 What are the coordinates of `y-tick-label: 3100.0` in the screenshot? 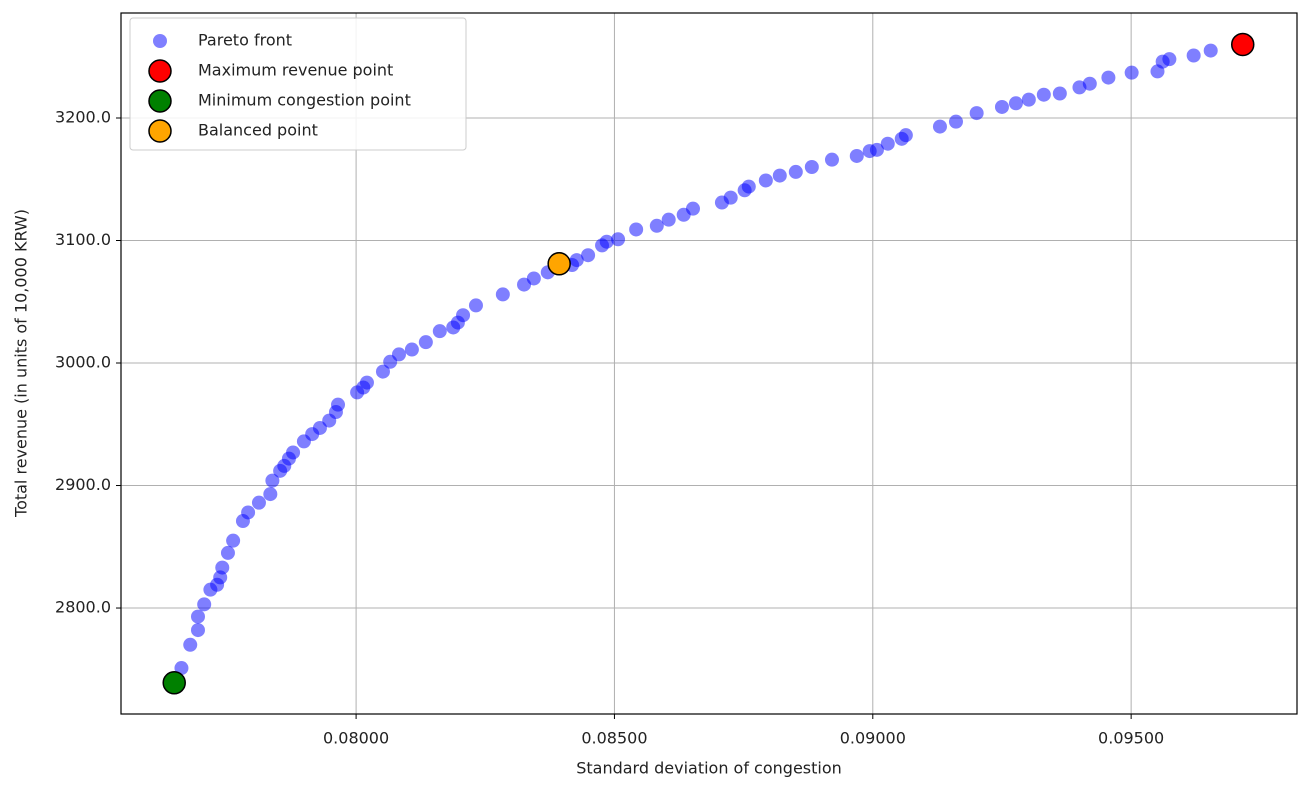 It's located at (83, 239).